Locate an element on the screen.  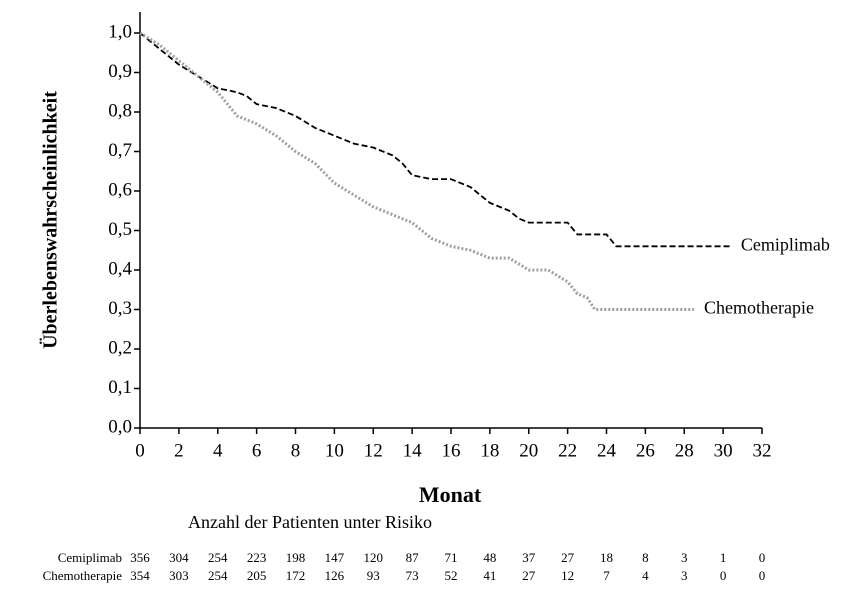
series-label: Cemiplimab is located at coordinates (785, 244).